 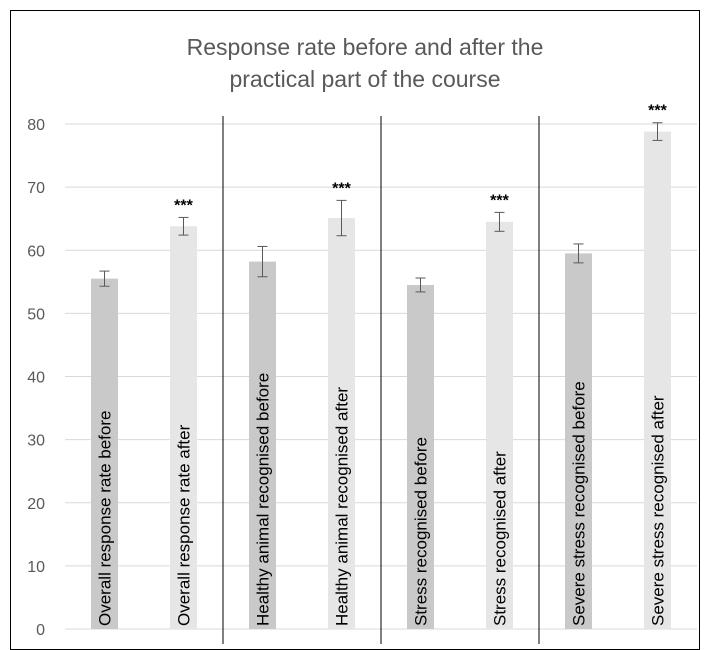 What do you see at coordinates (36, 567) in the screenshot?
I see `y-tick-label-10: 10` at bounding box center [36, 567].